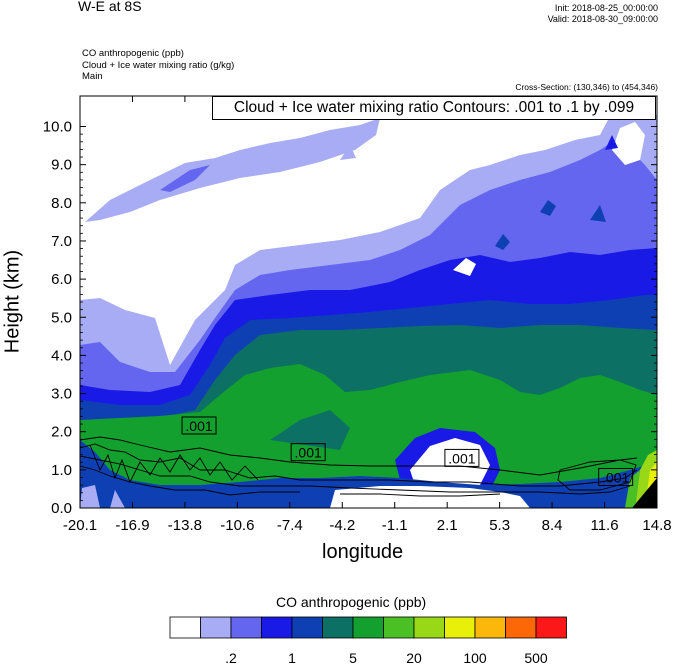  I want to click on x-tick-label: 8.4, so click(552, 525).